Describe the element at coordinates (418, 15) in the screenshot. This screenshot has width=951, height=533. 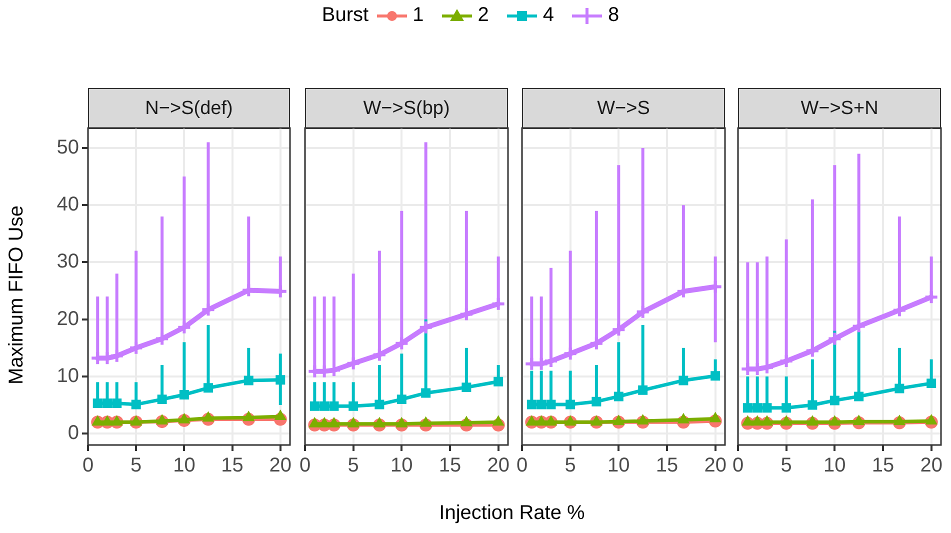
I see `legend-label: 1` at that location.